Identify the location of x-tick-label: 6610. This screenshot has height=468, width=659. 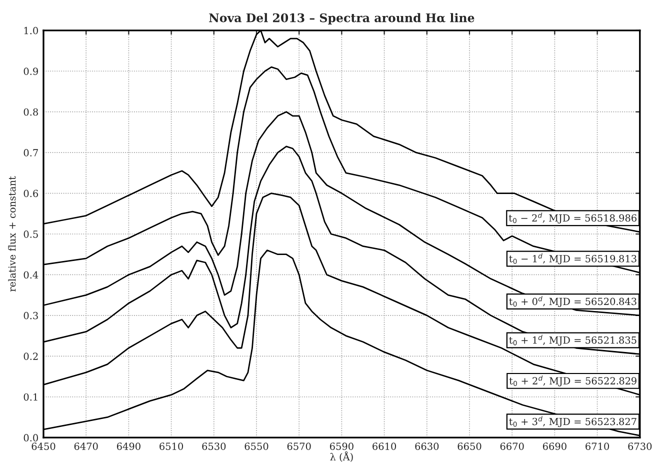
(384, 446).